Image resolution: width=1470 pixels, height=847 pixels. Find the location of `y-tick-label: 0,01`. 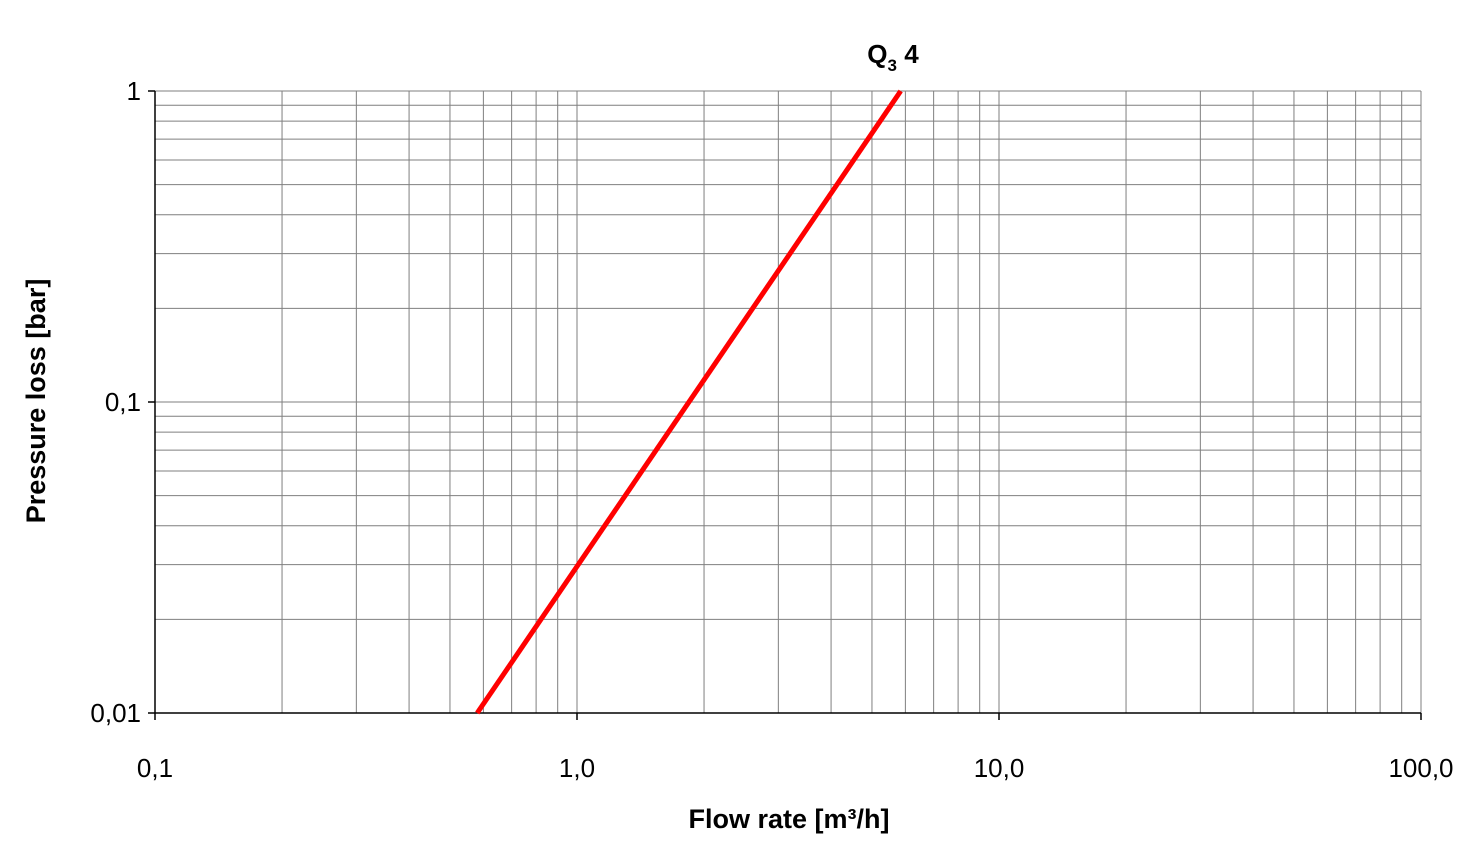

y-tick-label: 0,01 is located at coordinates (115, 713).